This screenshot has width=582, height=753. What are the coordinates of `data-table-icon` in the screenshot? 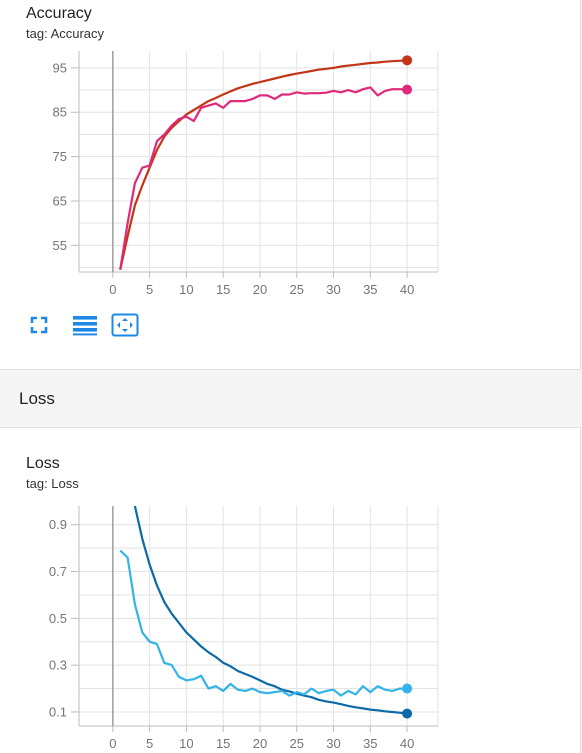 It's located at (85, 326).